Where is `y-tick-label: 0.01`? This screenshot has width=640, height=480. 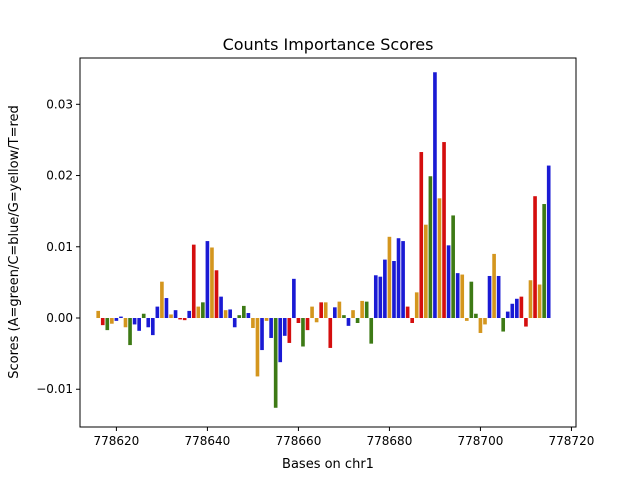
y-tick-label: 0.01 is located at coordinates (59, 247).